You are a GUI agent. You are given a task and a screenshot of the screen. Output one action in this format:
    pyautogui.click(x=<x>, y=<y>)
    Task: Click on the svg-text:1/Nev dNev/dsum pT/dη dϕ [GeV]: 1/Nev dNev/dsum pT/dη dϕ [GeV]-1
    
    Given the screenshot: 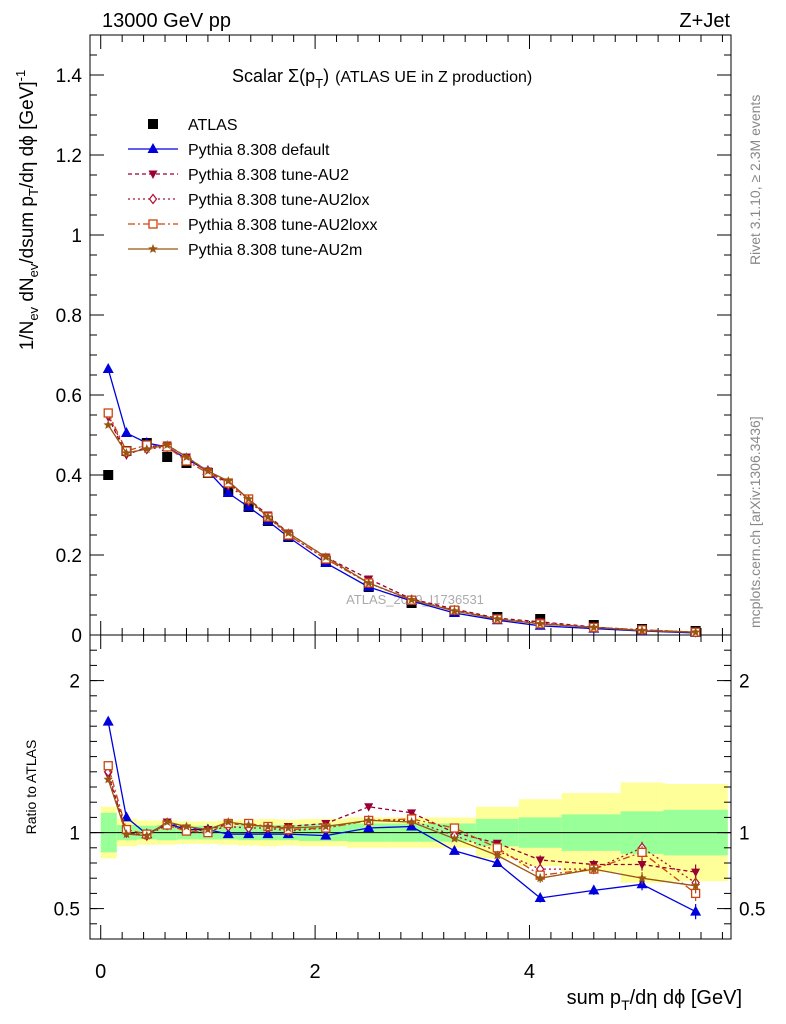 What is the action you would take?
    pyautogui.click(x=27, y=210)
    